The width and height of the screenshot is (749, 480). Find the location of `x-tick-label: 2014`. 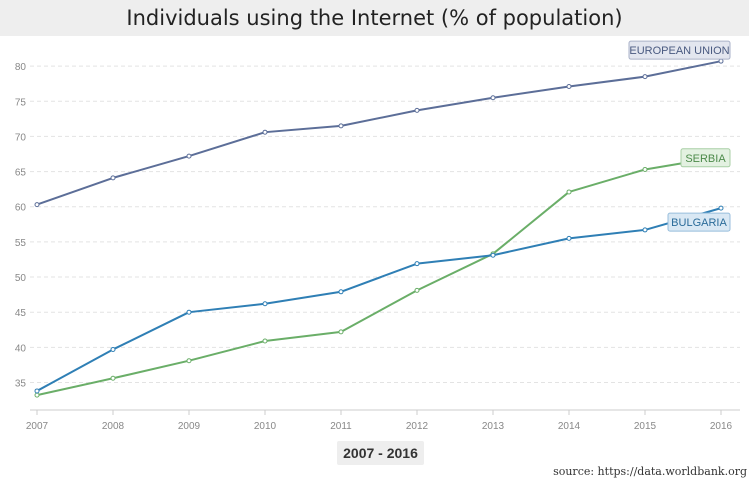

x-tick-label: 2014 is located at coordinates (569, 426).